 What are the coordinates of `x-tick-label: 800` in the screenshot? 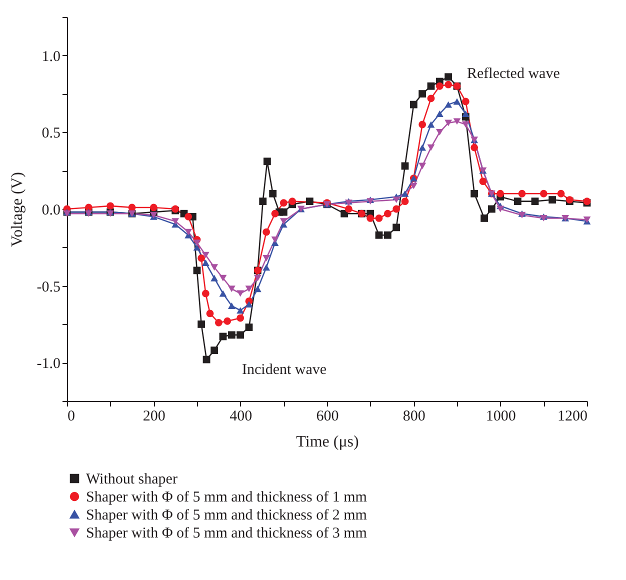 It's located at (414, 416).